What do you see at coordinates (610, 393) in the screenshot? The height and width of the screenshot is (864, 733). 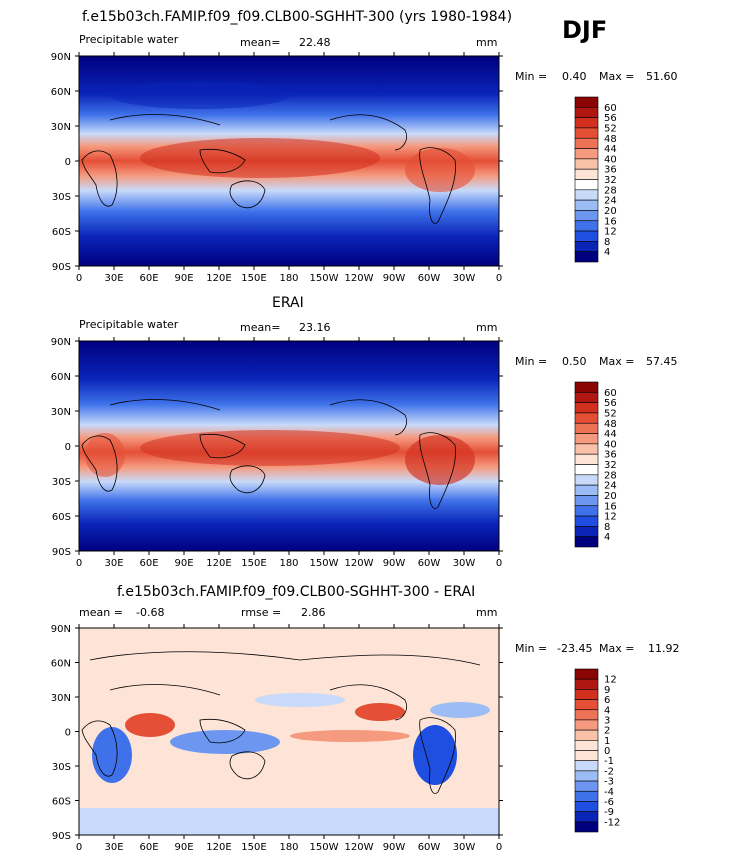 I see `colorbar-label: 60` at bounding box center [610, 393].